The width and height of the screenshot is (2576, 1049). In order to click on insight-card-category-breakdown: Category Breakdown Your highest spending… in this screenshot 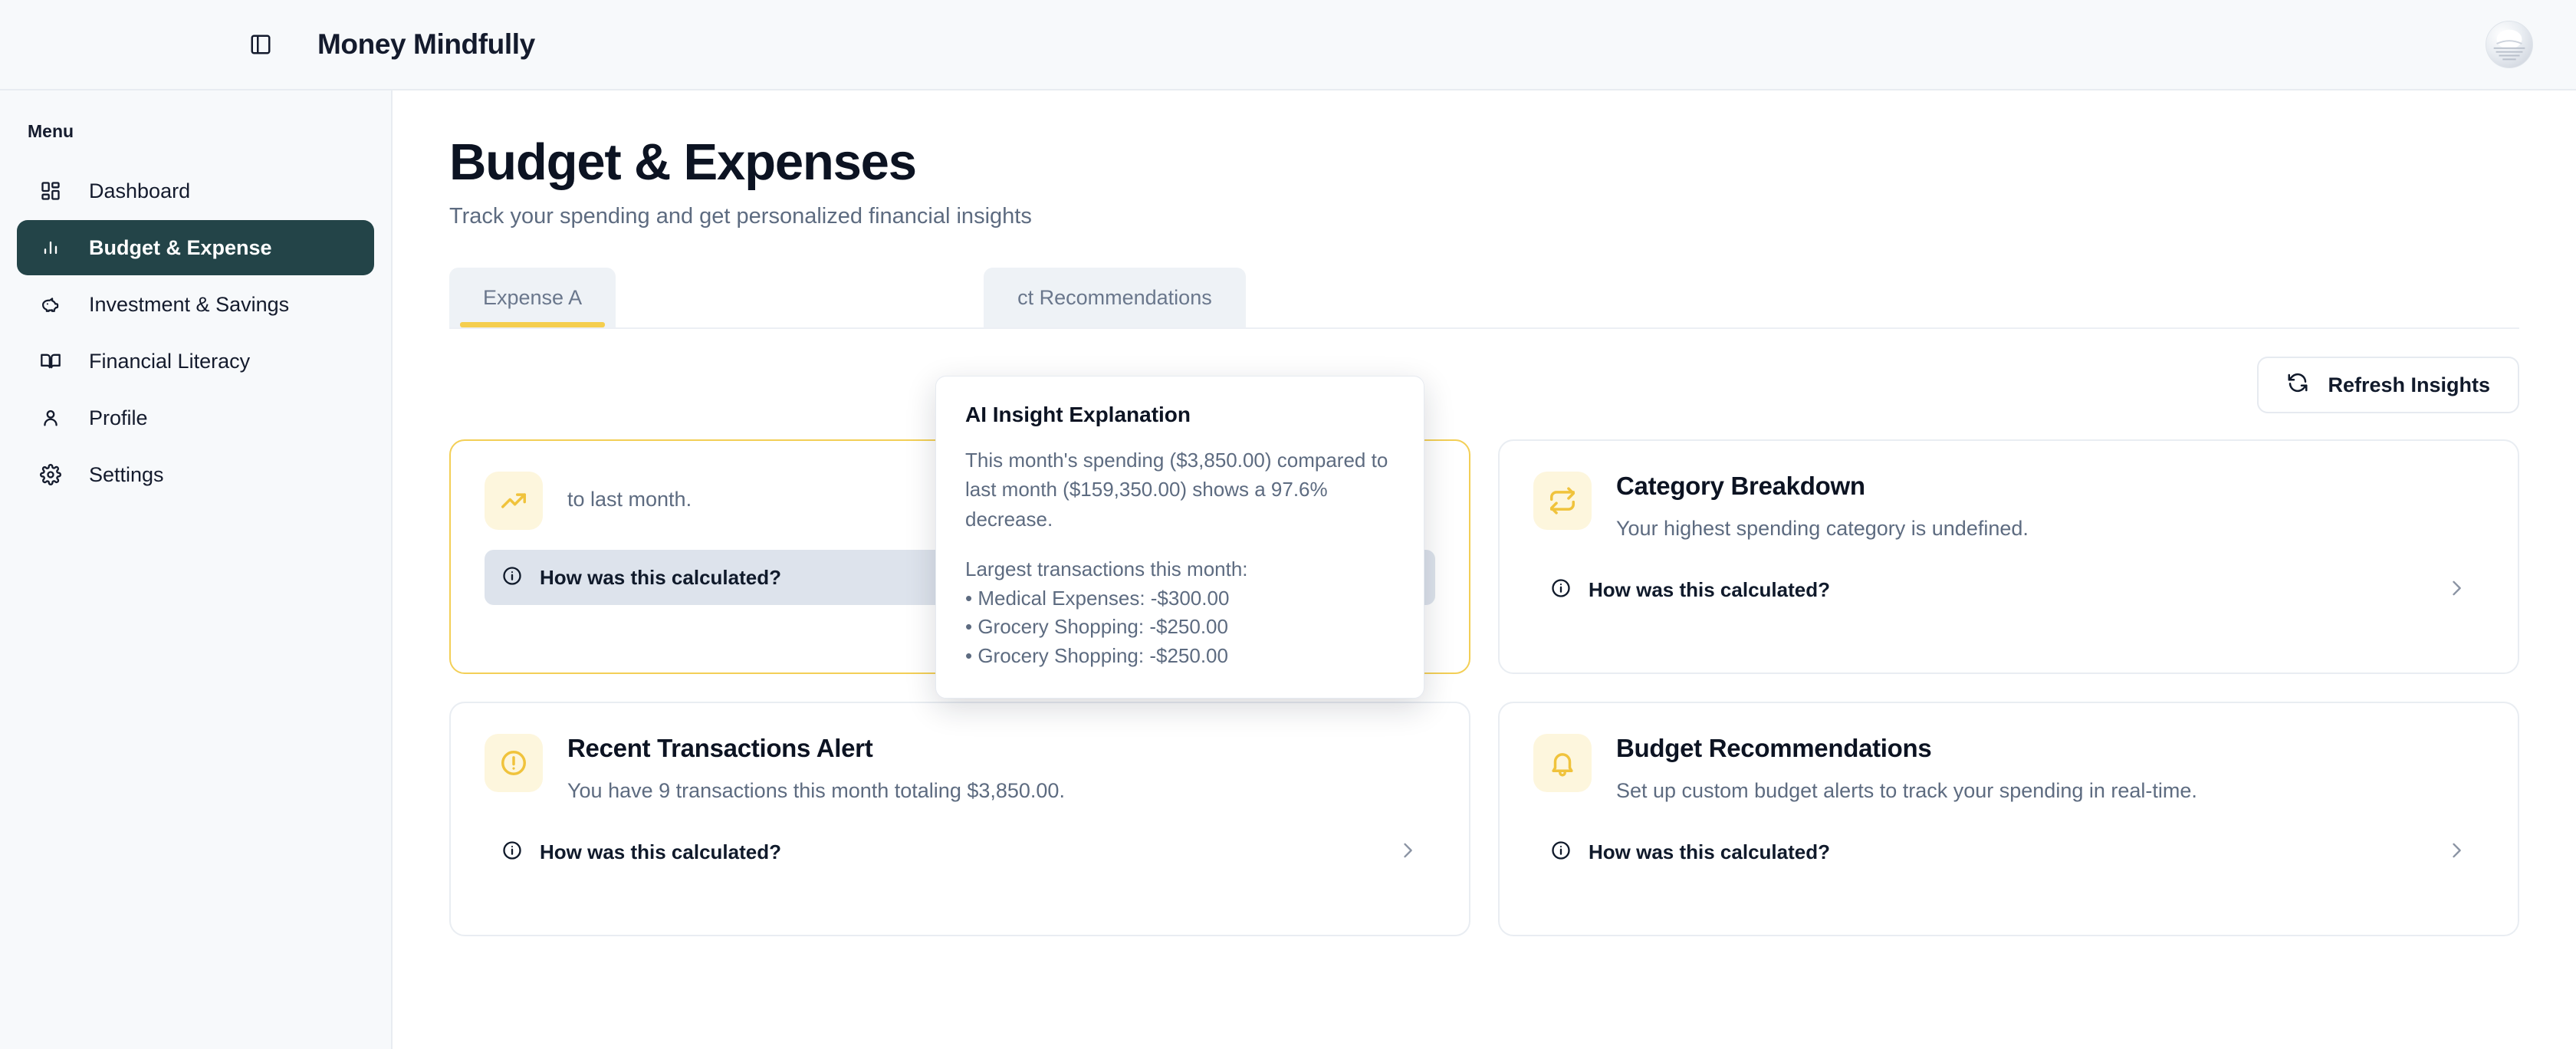, I will do `click(2008, 557)`.